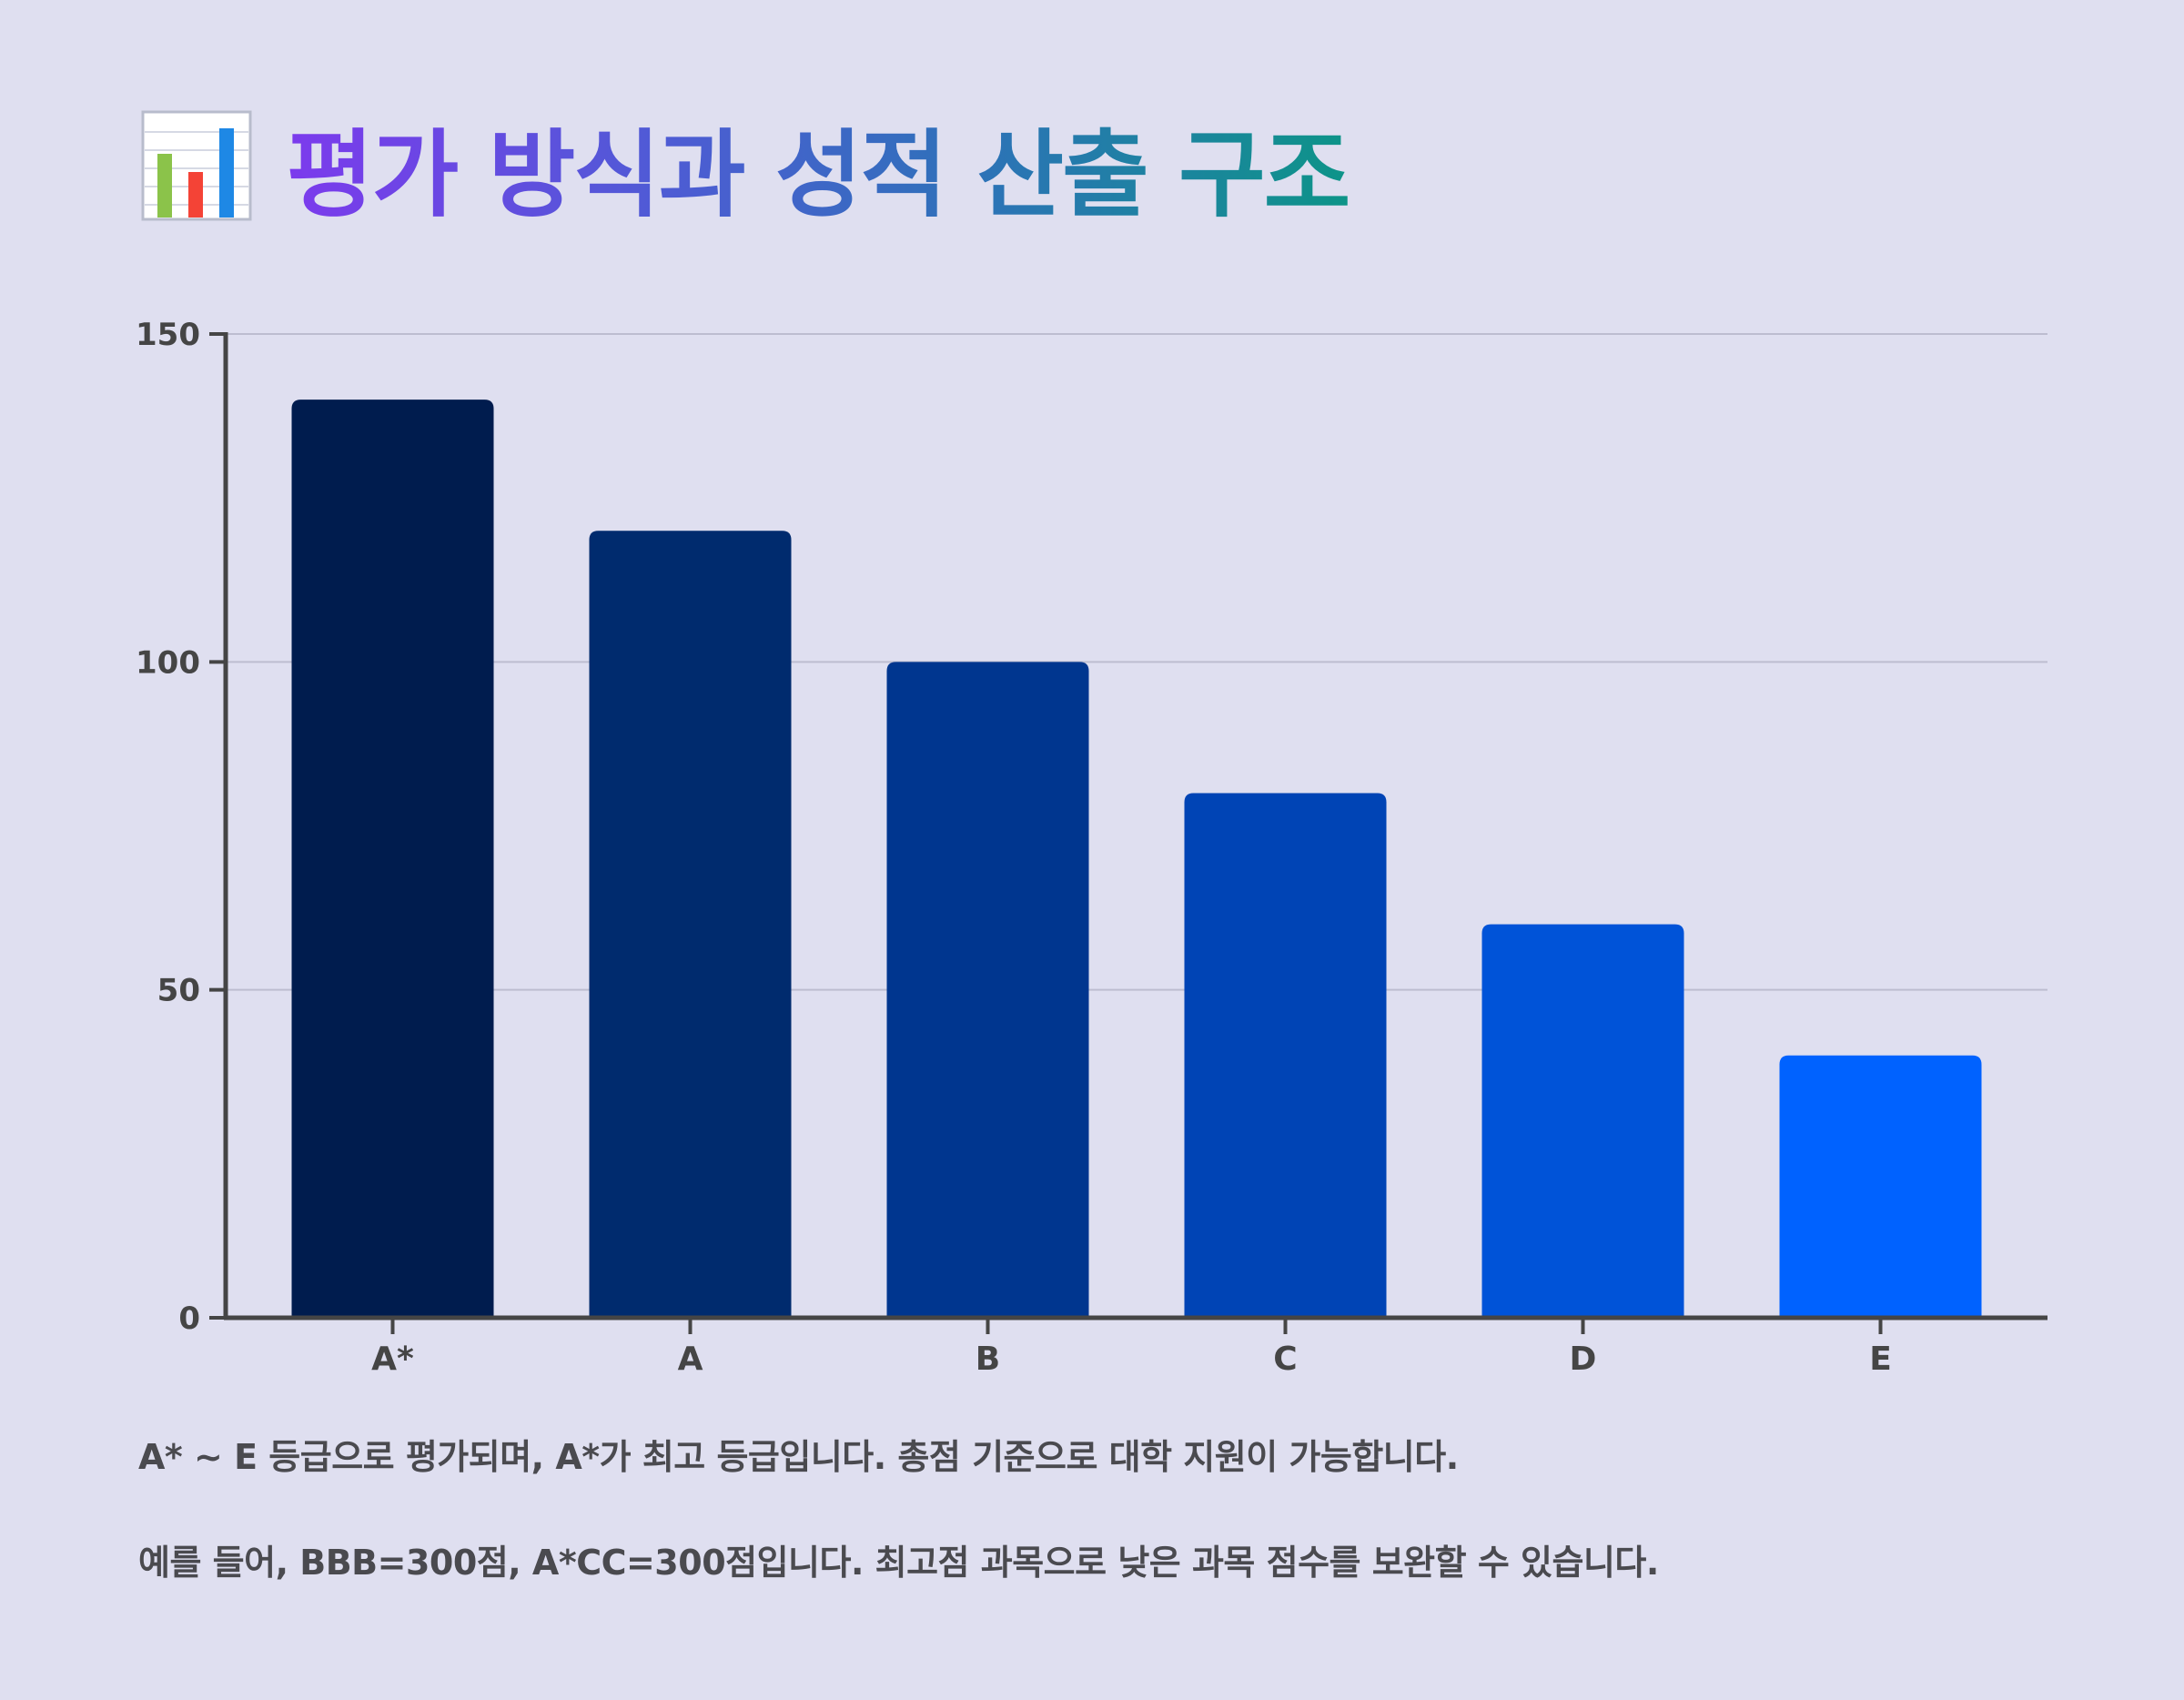 The width and height of the screenshot is (2184, 1700). What do you see at coordinates (1881, 1186) in the screenshot?
I see `bar-E` at bounding box center [1881, 1186].